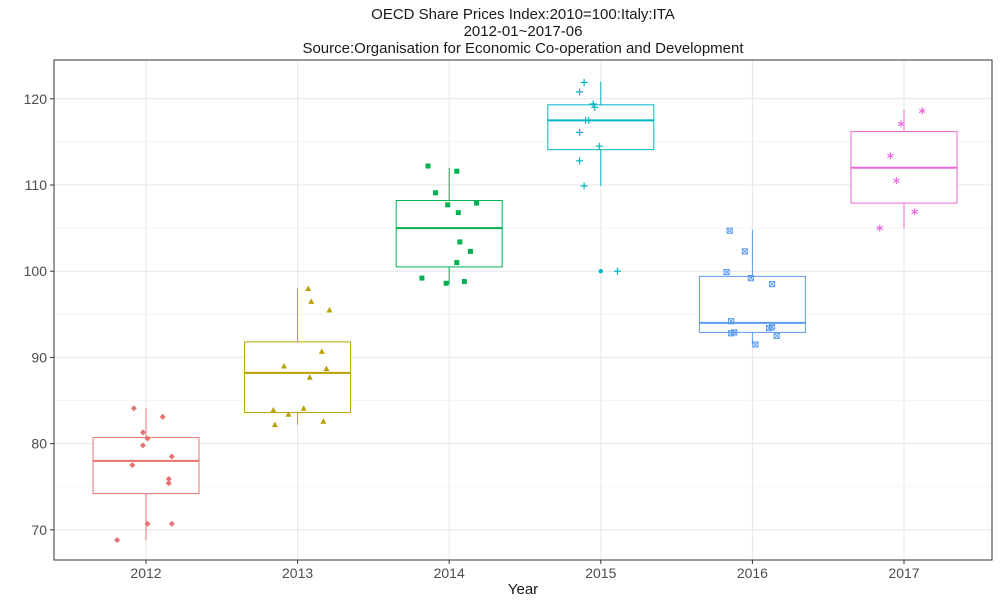 This screenshot has height=600, width=1000. I want to click on x-axis-title: Year, so click(523, 589).